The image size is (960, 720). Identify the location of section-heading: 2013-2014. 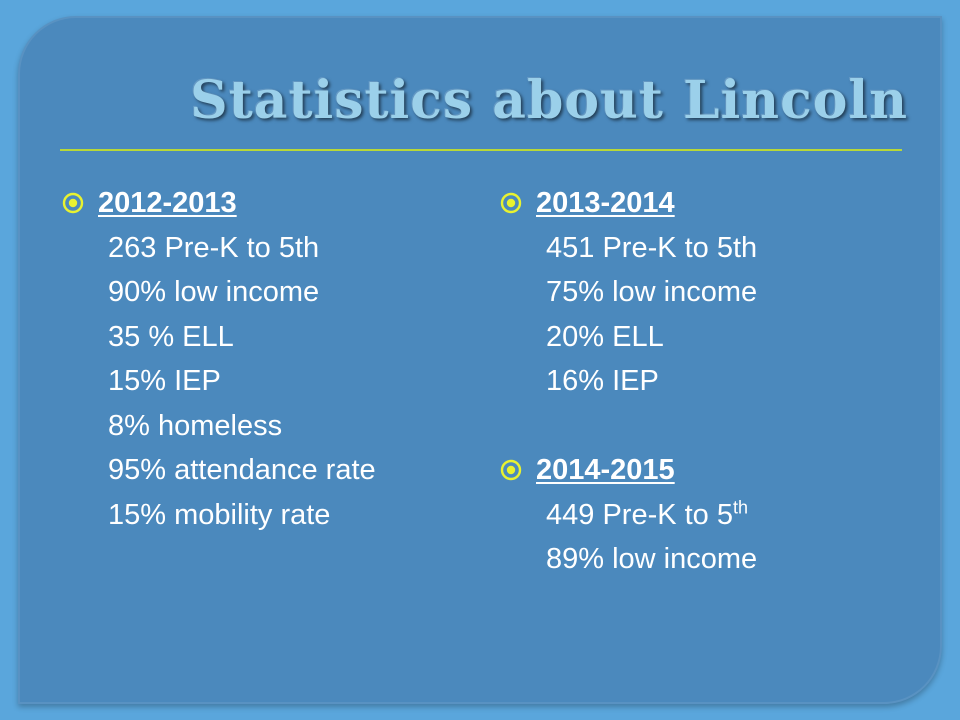
(628, 203).